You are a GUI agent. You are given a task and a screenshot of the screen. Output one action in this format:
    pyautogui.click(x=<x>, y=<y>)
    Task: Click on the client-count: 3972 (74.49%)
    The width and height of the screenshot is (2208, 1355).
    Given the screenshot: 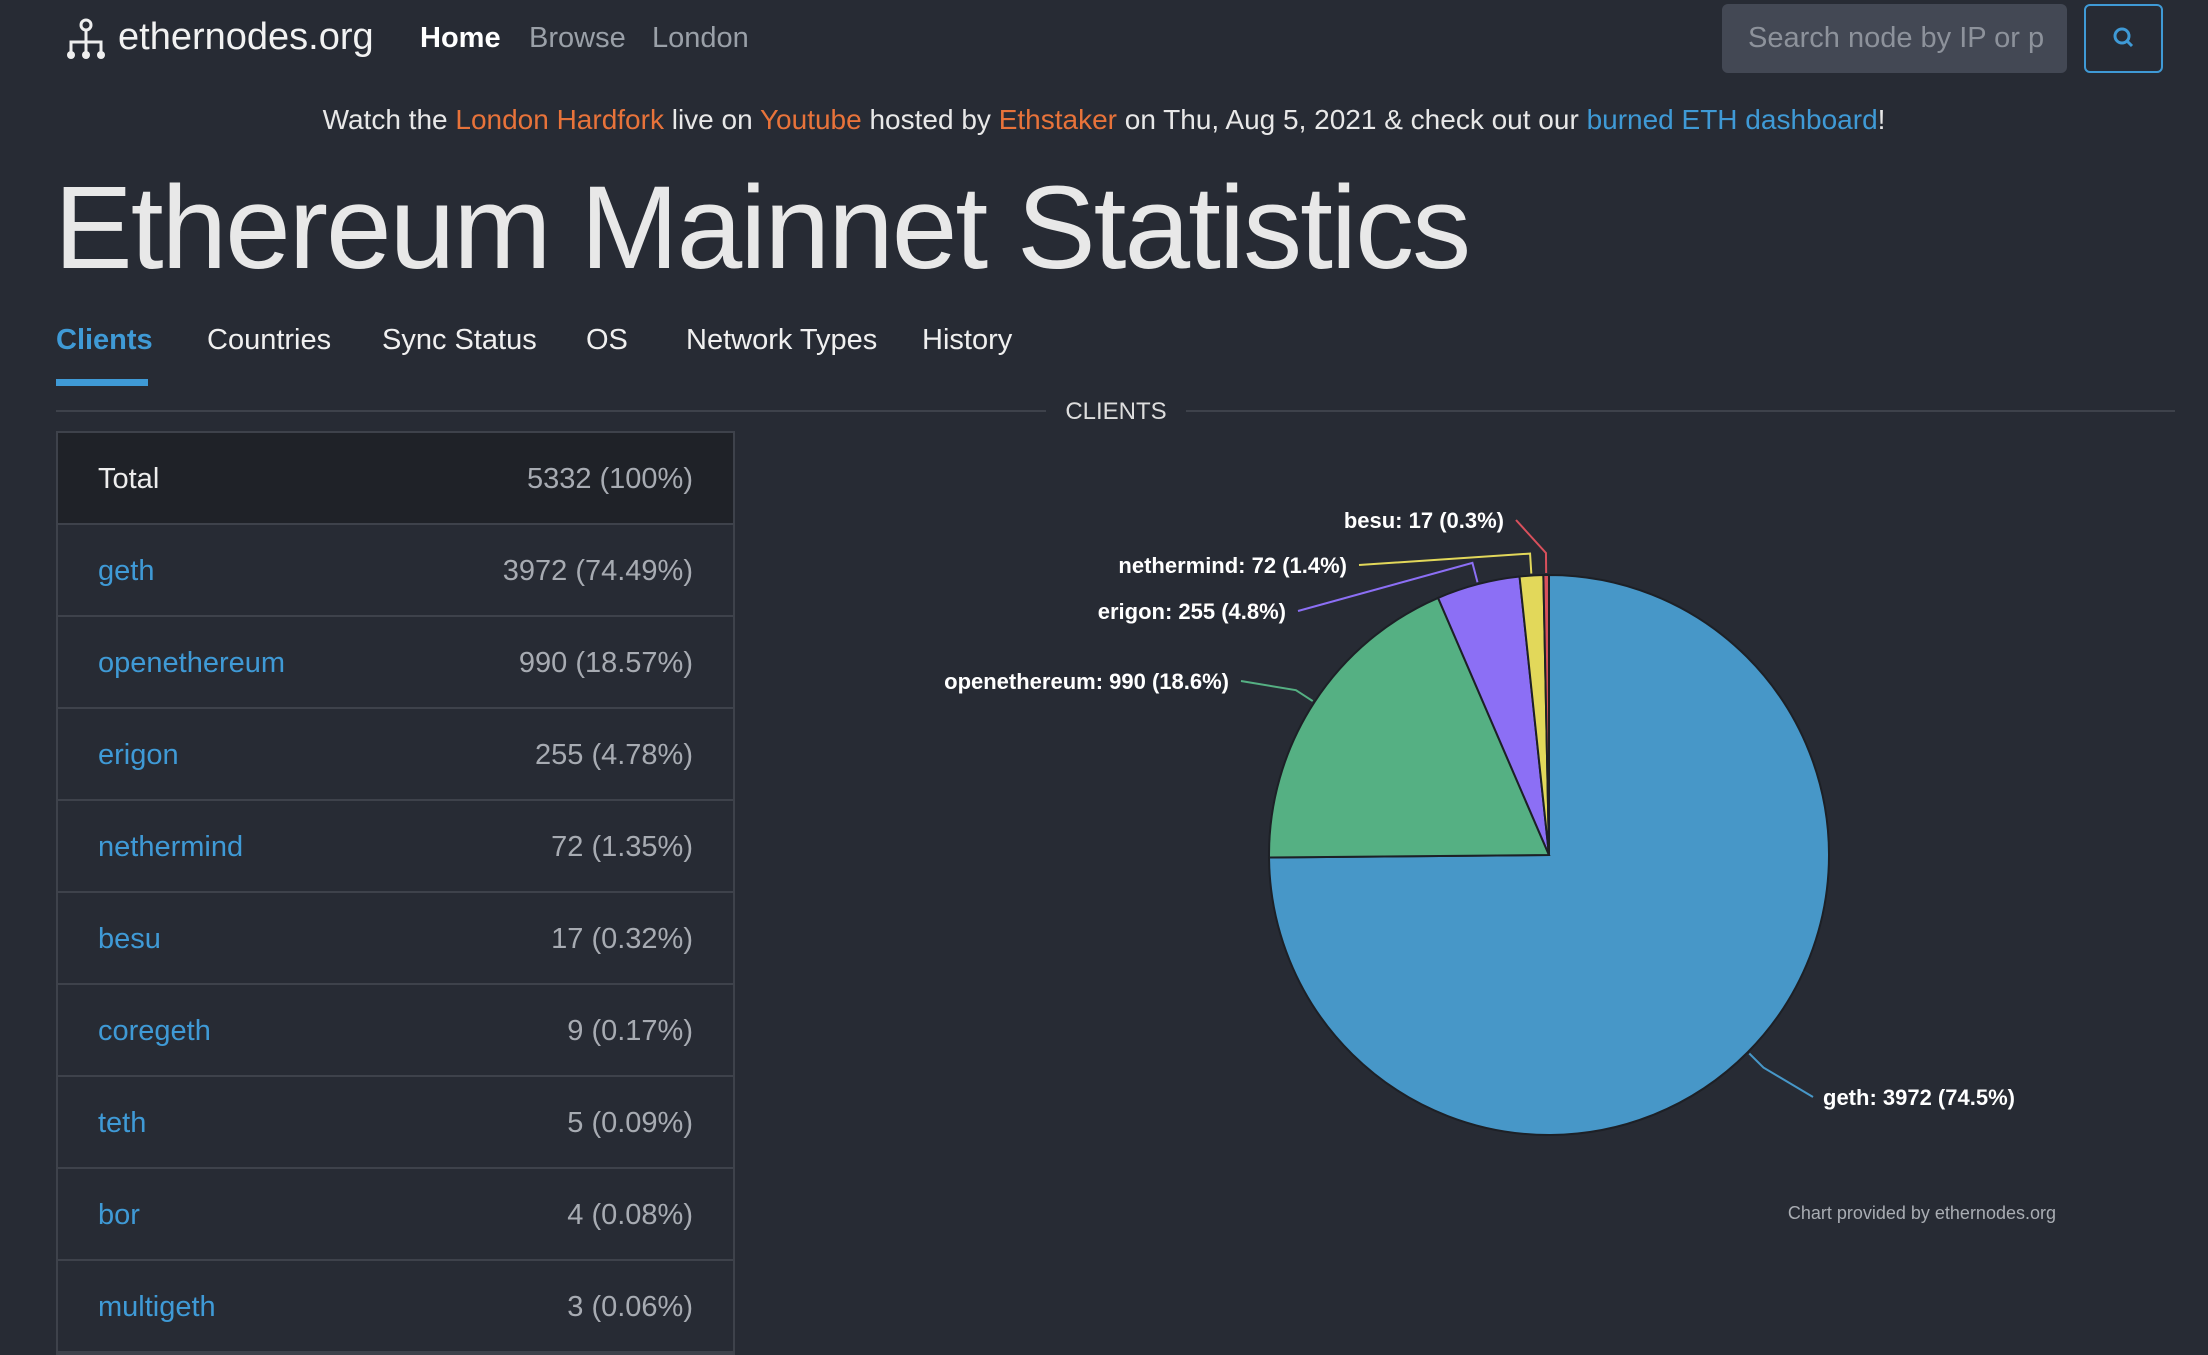 What is the action you would take?
    pyautogui.click(x=597, y=571)
    